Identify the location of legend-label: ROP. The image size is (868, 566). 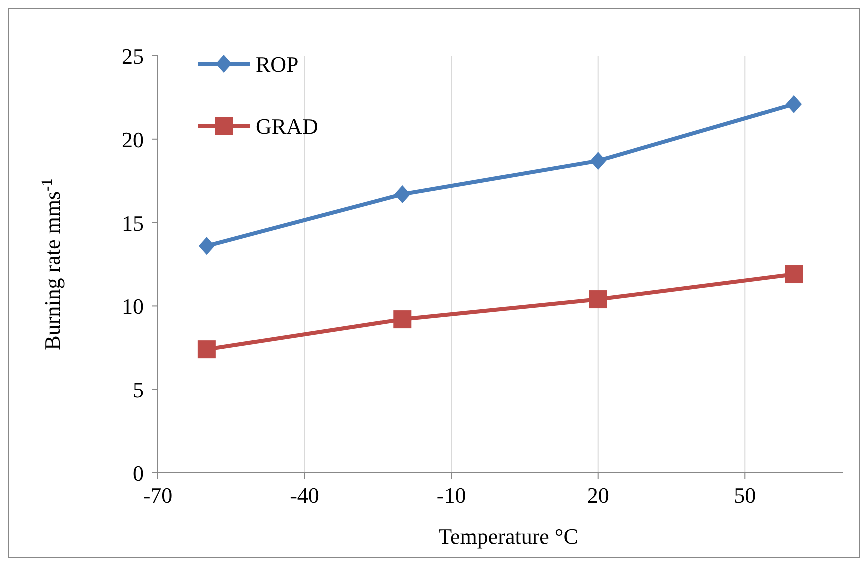
(277, 64).